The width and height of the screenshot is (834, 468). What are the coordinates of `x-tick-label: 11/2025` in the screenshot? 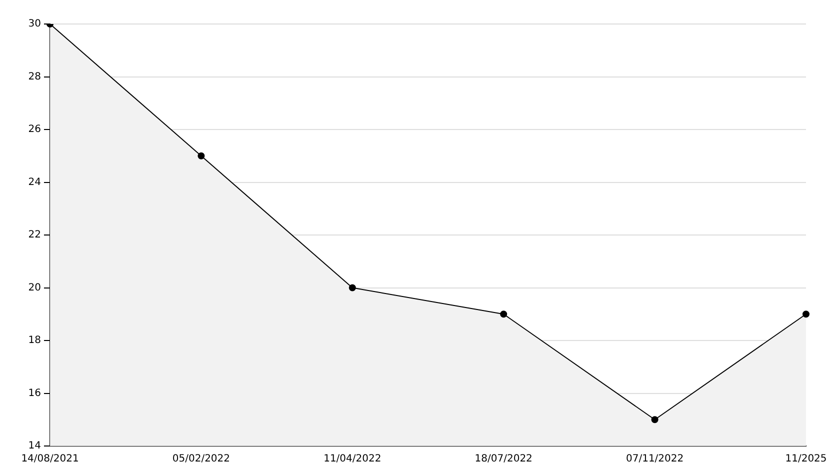 It's located at (806, 459).